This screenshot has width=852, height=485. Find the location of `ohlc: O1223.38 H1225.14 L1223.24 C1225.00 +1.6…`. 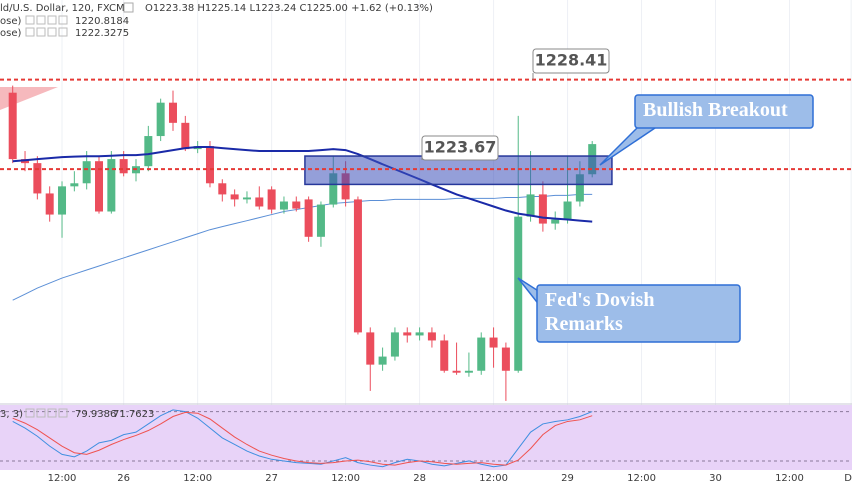

ohlc: O1223.38 H1225.14 L1223.24 C1225.00 +1.6… is located at coordinates (289, 8).